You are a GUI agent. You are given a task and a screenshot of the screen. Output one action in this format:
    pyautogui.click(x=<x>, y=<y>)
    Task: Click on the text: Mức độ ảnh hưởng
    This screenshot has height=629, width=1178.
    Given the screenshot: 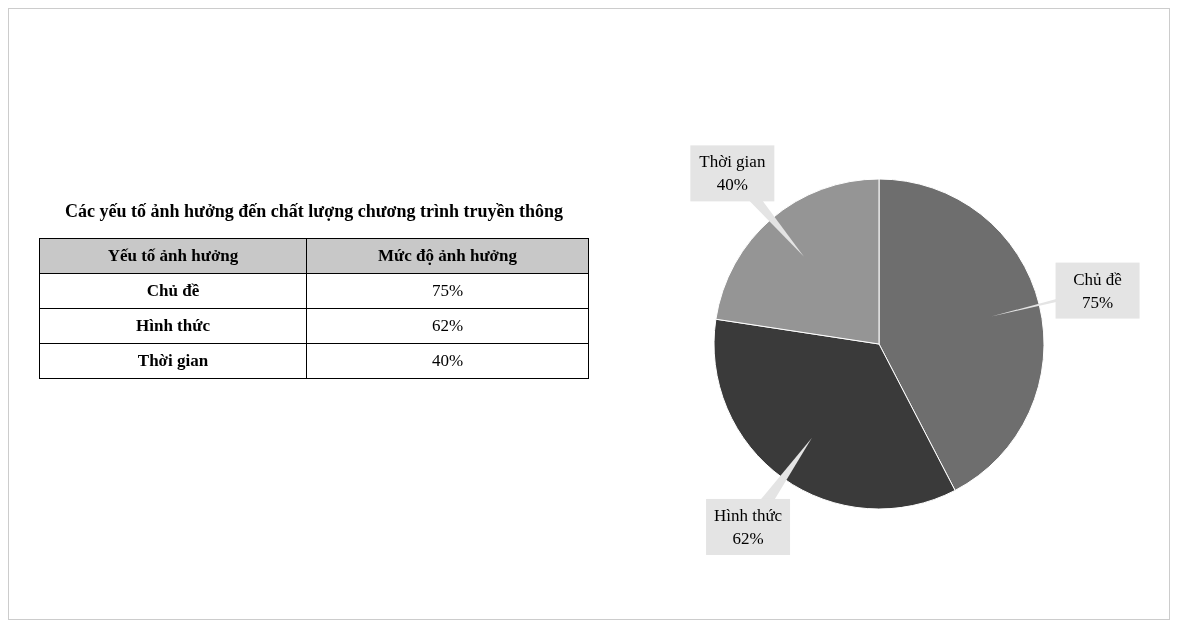 What is the action you would take?
    pyautogui.click(x=447, y=256)
    